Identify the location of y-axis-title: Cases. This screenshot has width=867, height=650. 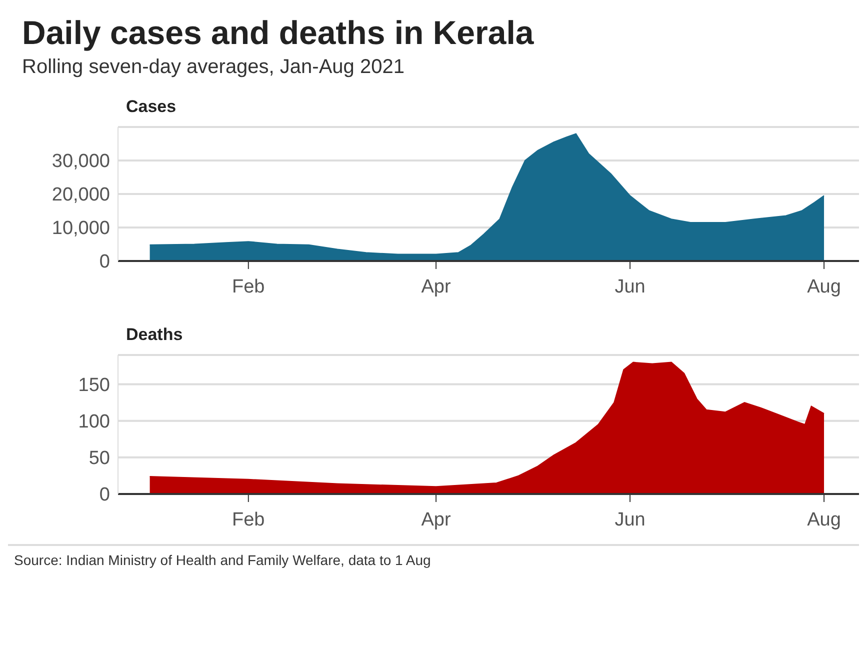
(151, 106).